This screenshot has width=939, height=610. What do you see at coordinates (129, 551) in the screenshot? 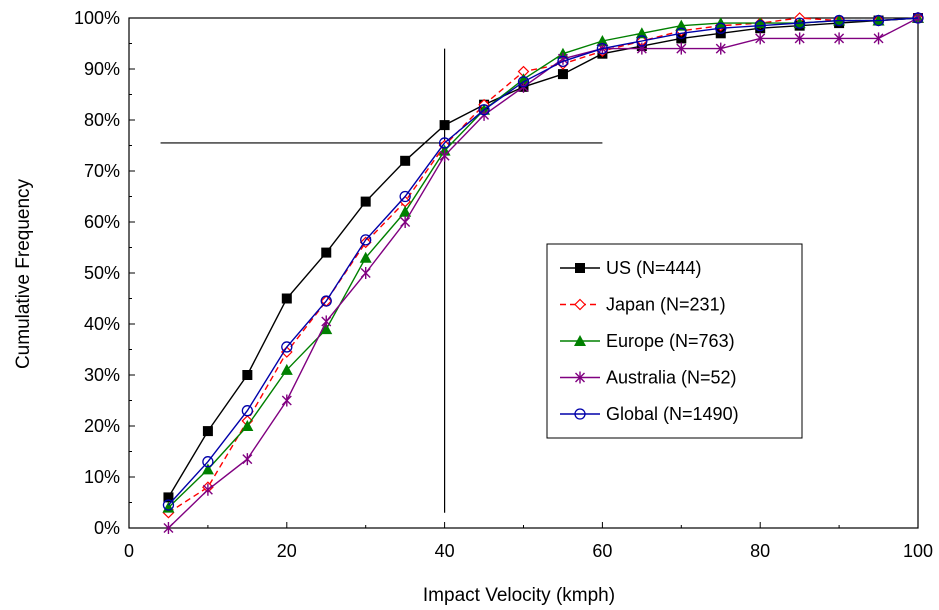
I see `x-tick-label: 0` at bounding box center [129, 551].